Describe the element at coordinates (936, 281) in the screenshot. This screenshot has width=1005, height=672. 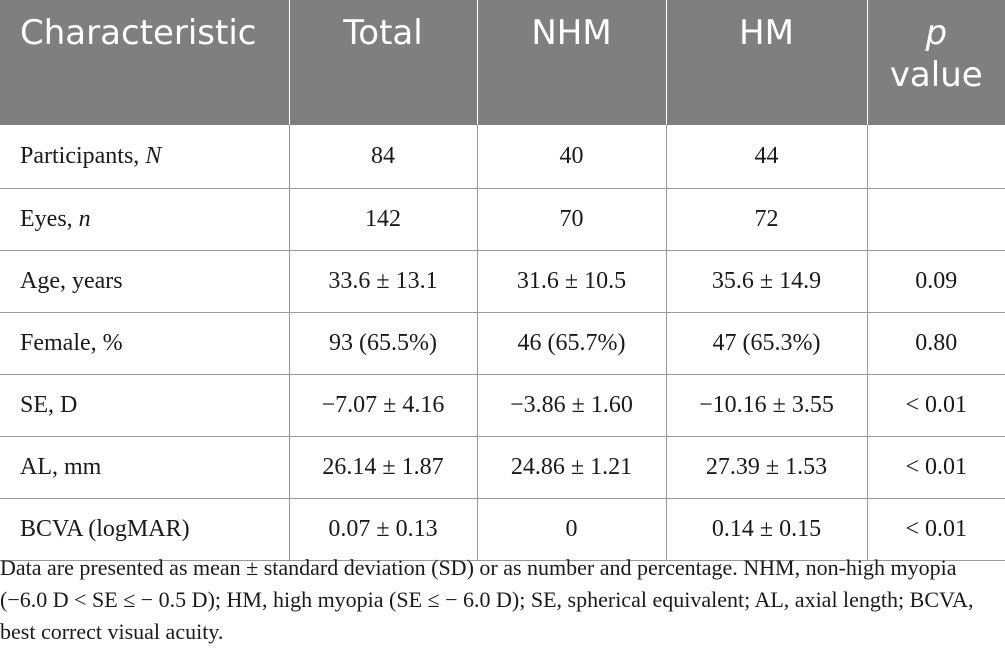
I see `cell-p: 0.09` at that location.